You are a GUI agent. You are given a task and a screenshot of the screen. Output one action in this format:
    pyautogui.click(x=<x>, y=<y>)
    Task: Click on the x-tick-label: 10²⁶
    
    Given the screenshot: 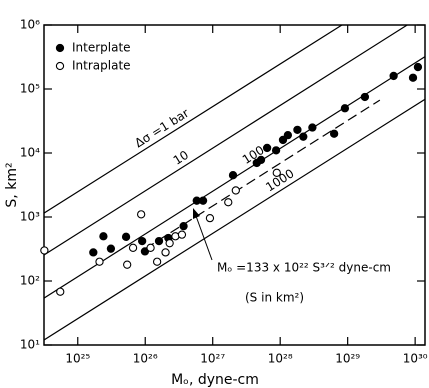 What is the action you would take?
    pyautogui.click(x=145, y=359)
    